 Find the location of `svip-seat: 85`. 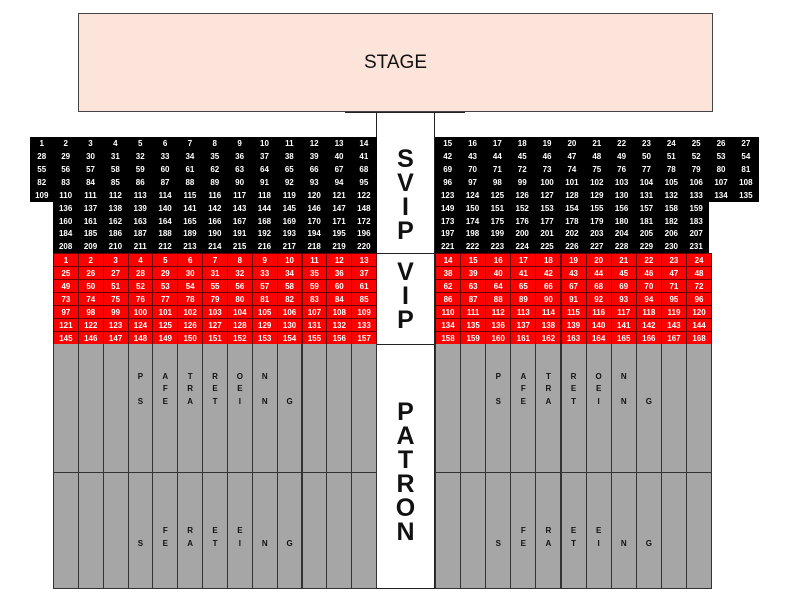

svip-seat: 85 is located at coordinates (115, 182).